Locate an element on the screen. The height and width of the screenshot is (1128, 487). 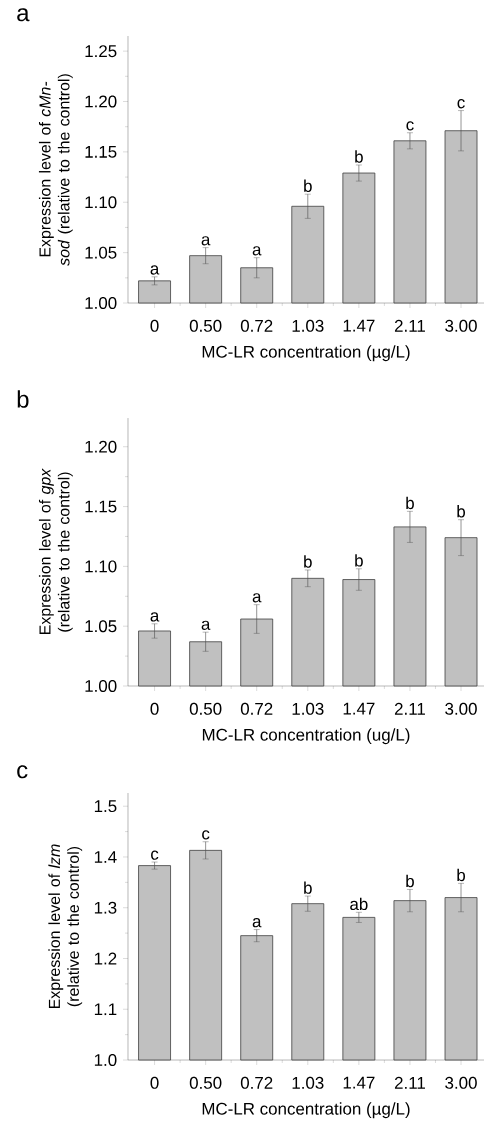
y-tick-label: 1.25 is located at coordinates (101, 51).